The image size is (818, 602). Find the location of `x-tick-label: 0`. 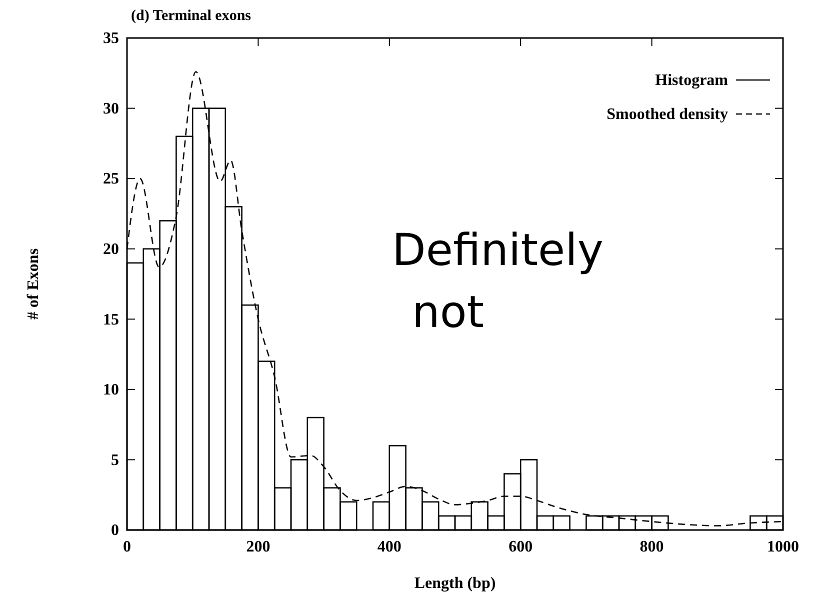

x-tick-label: 0 is located at coordinates (127, 547).